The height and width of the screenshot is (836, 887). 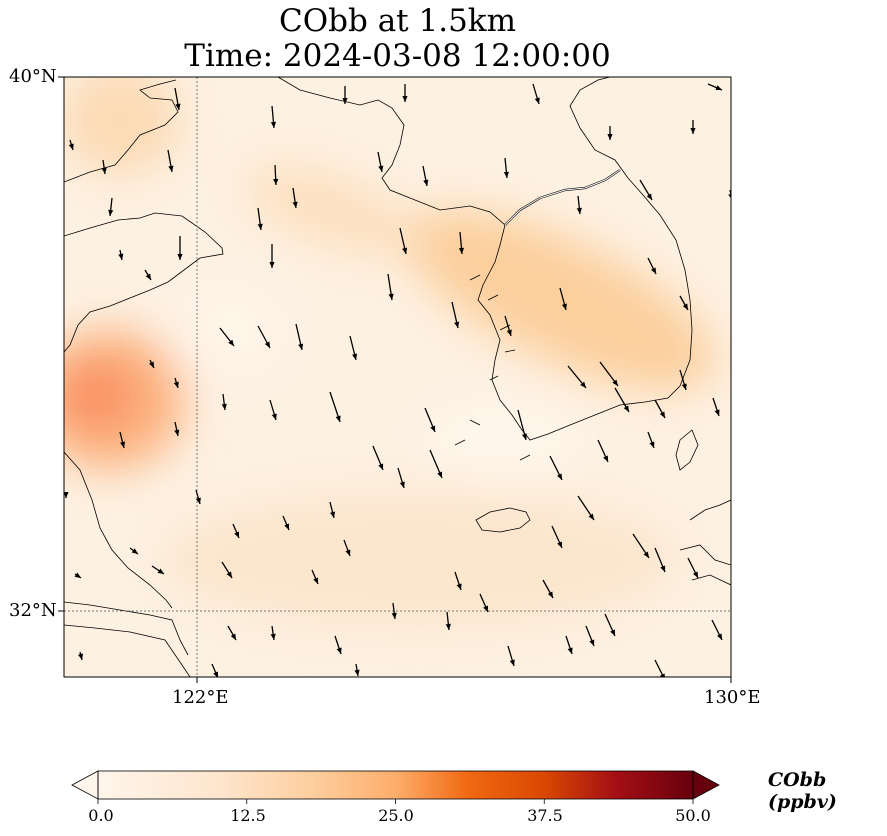 I want to click on lat-tick-label-32: 32°N, so click(x=33, y=610).